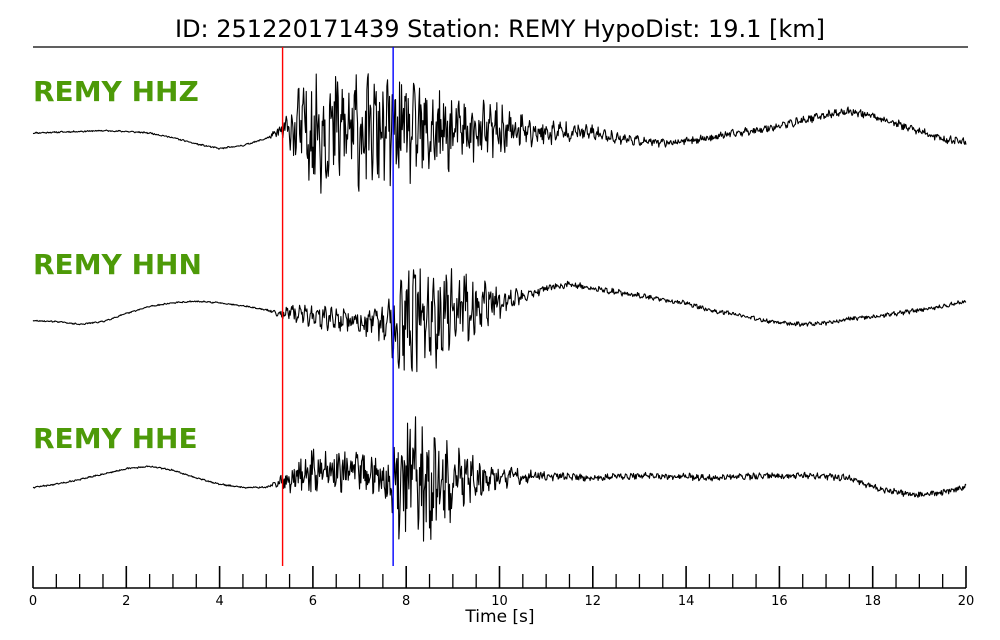 Image resolution: width=1000 pixels, height=640 pixels. What do you see at coordinates (872, 601) in the screenshot?
I see `x-tick-label: 18` at bounding box center [872, 601].